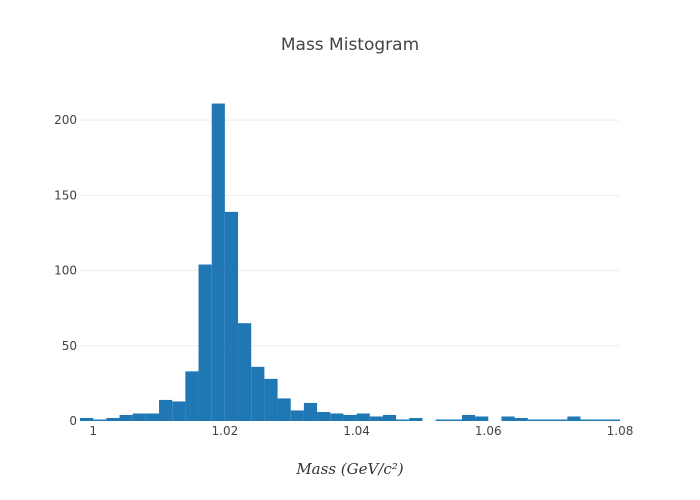 This screenshot has height=500, width=700. Describe the element at coordinates (350, 45) in the screenshot. I see `chart-title: Mass Mistogram` at that location.